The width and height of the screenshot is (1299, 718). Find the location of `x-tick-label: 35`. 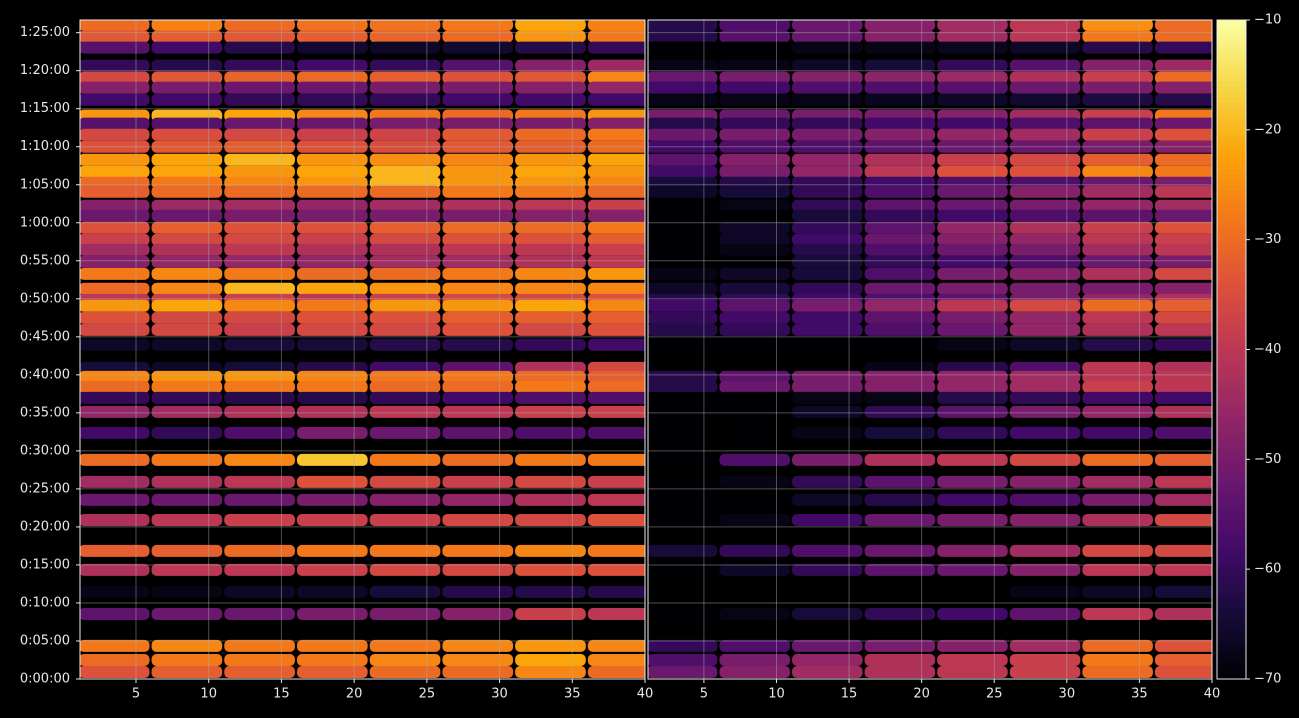

x-tick-label: 35 is located at coordinates (1139, 694).